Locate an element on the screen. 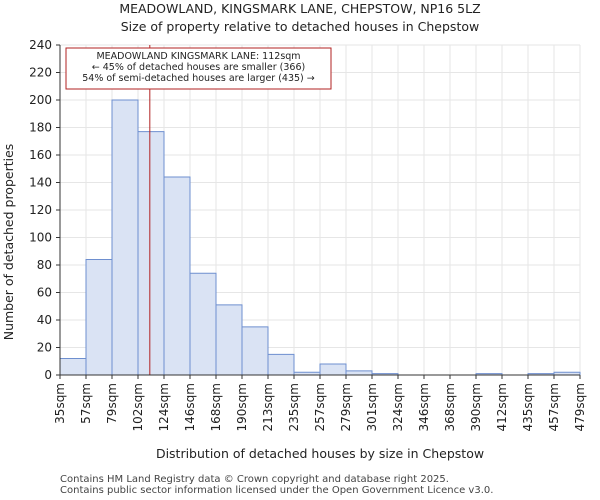 This screenshot has height=500, width=600. y-ticks: 0 20 40 60 80 100 120 140 160 180 200 220 240 is located at coordinates (44, 210).